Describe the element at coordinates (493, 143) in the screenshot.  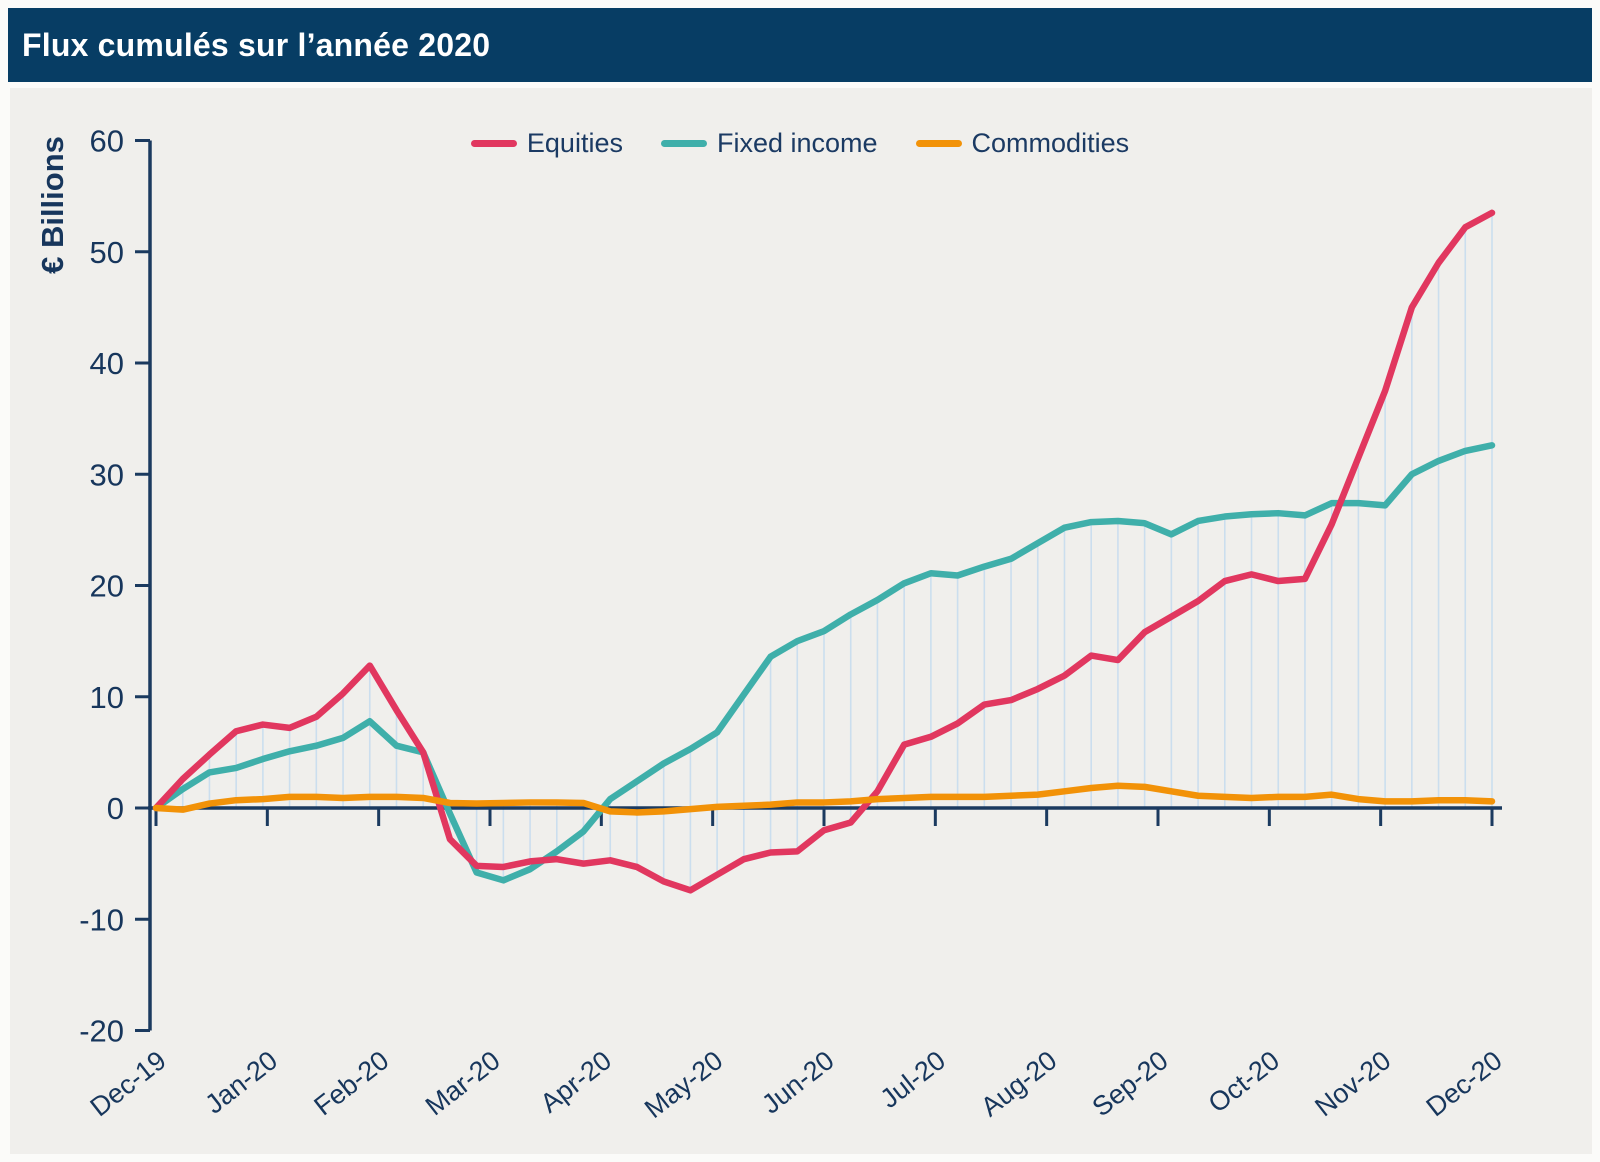
I see `equities-line-swatch` at that location.